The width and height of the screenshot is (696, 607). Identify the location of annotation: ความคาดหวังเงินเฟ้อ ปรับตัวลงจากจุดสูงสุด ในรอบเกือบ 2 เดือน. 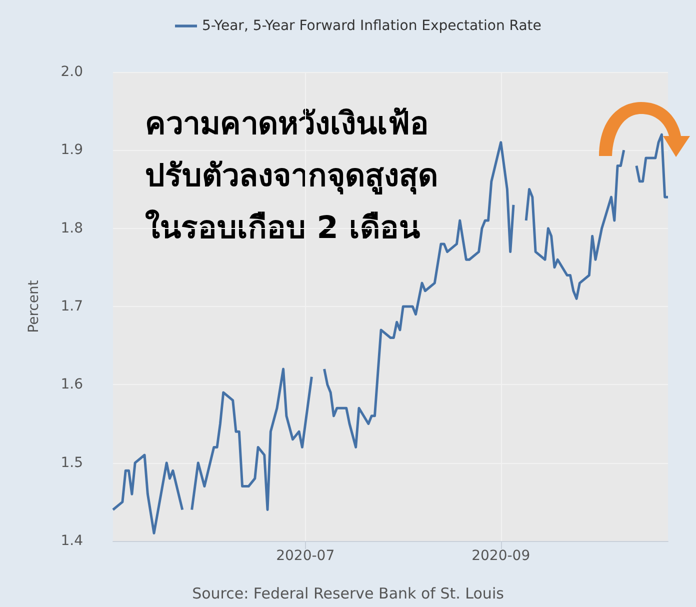
(291, 176).